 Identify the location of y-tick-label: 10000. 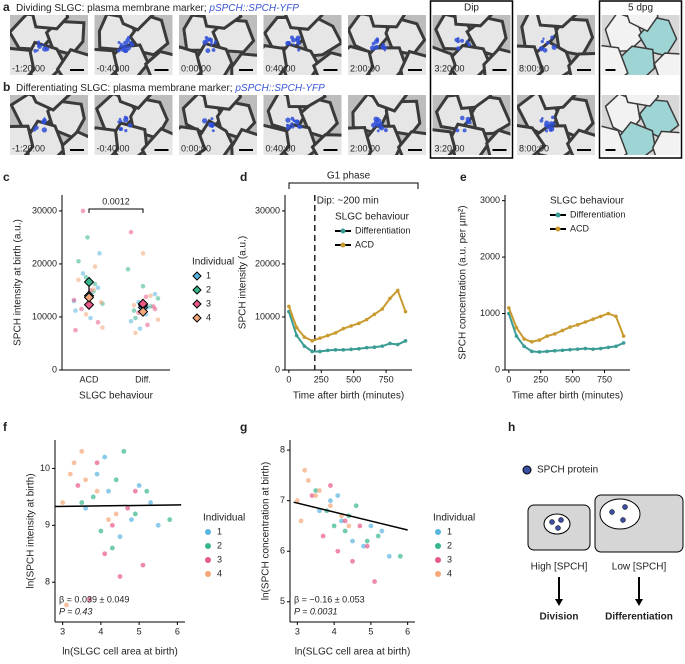
(44, 316).